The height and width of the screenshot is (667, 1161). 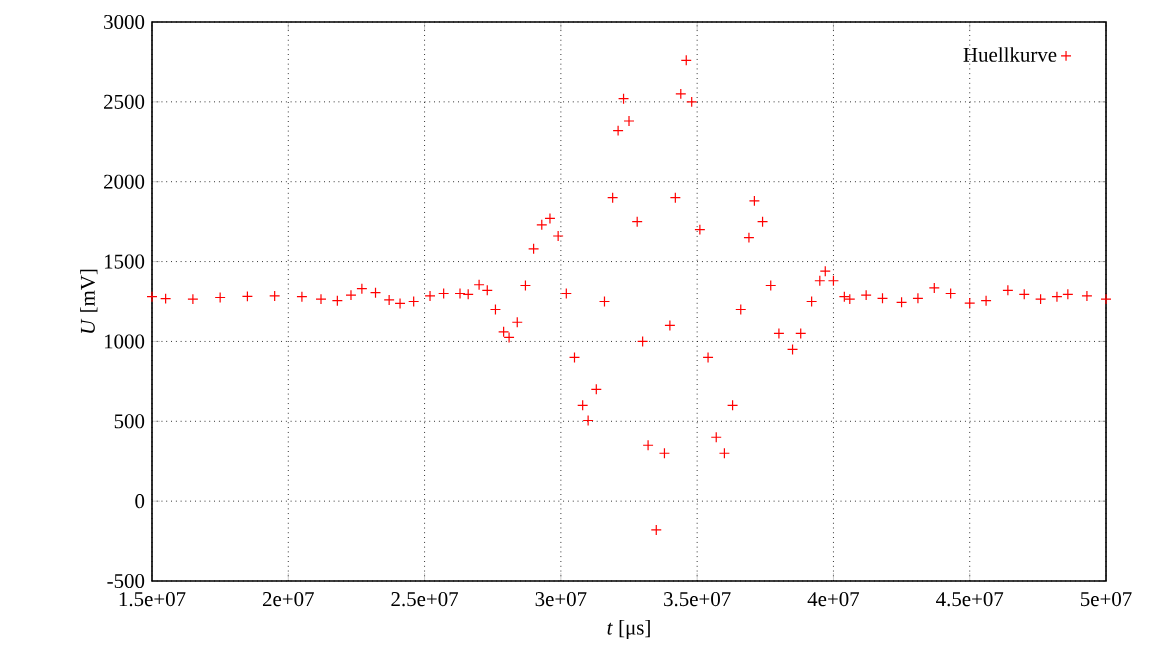 I want to click on x-tick-label: 4e+07, so click(x=833, y=599).